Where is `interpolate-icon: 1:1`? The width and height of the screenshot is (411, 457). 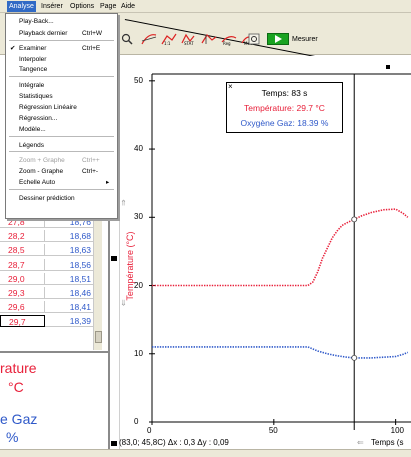 interpolate-icon: 1:1 is located at coordinates (169, 39).